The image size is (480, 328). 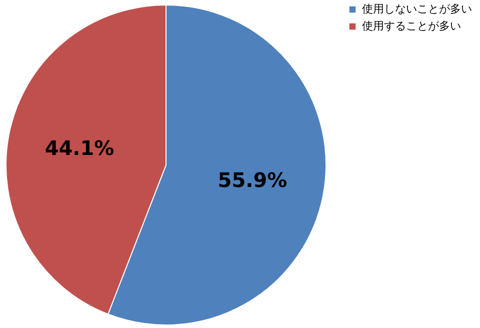 What do you see at coordinates (79, 148) in the screenshot?
I see `data-label: 44.1%` at bounding box center [79, 148].